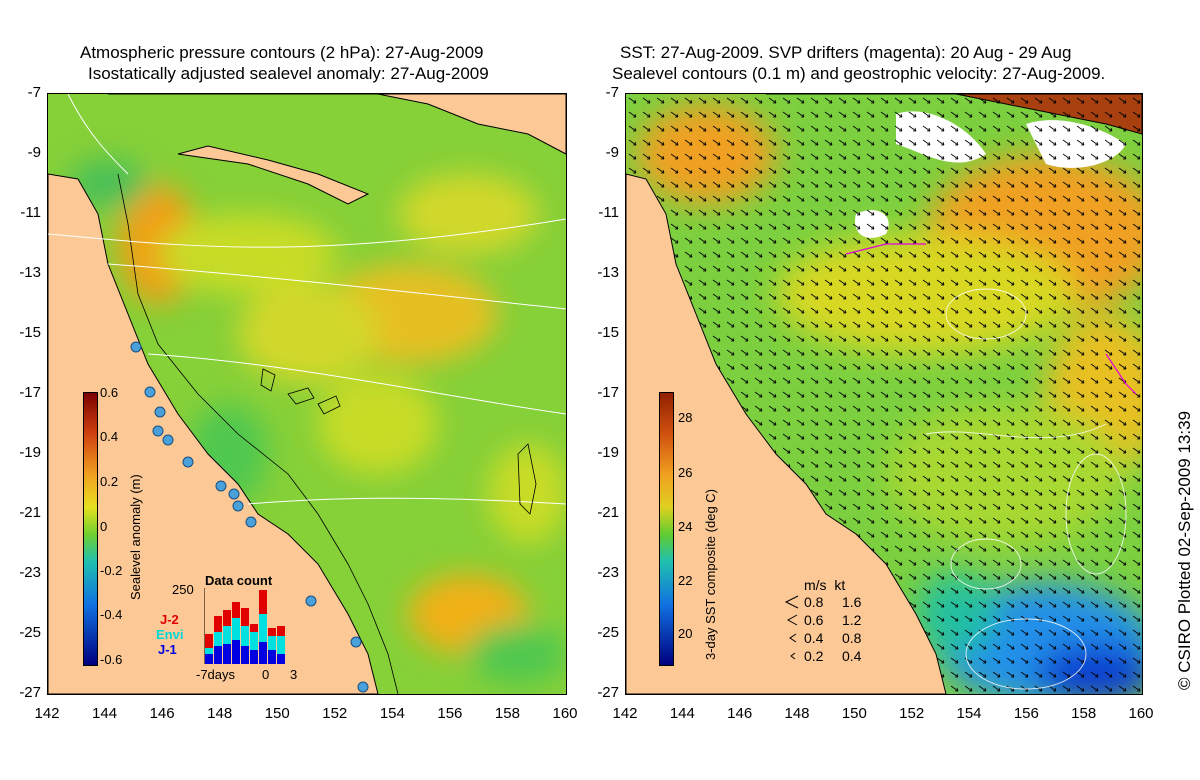 This screenshot has width=1200, height=780. Describe the element at coordinates (135, 537) in the screenshot. I see `left-cbar-title: Sealevel anomaly (m)` at that location.